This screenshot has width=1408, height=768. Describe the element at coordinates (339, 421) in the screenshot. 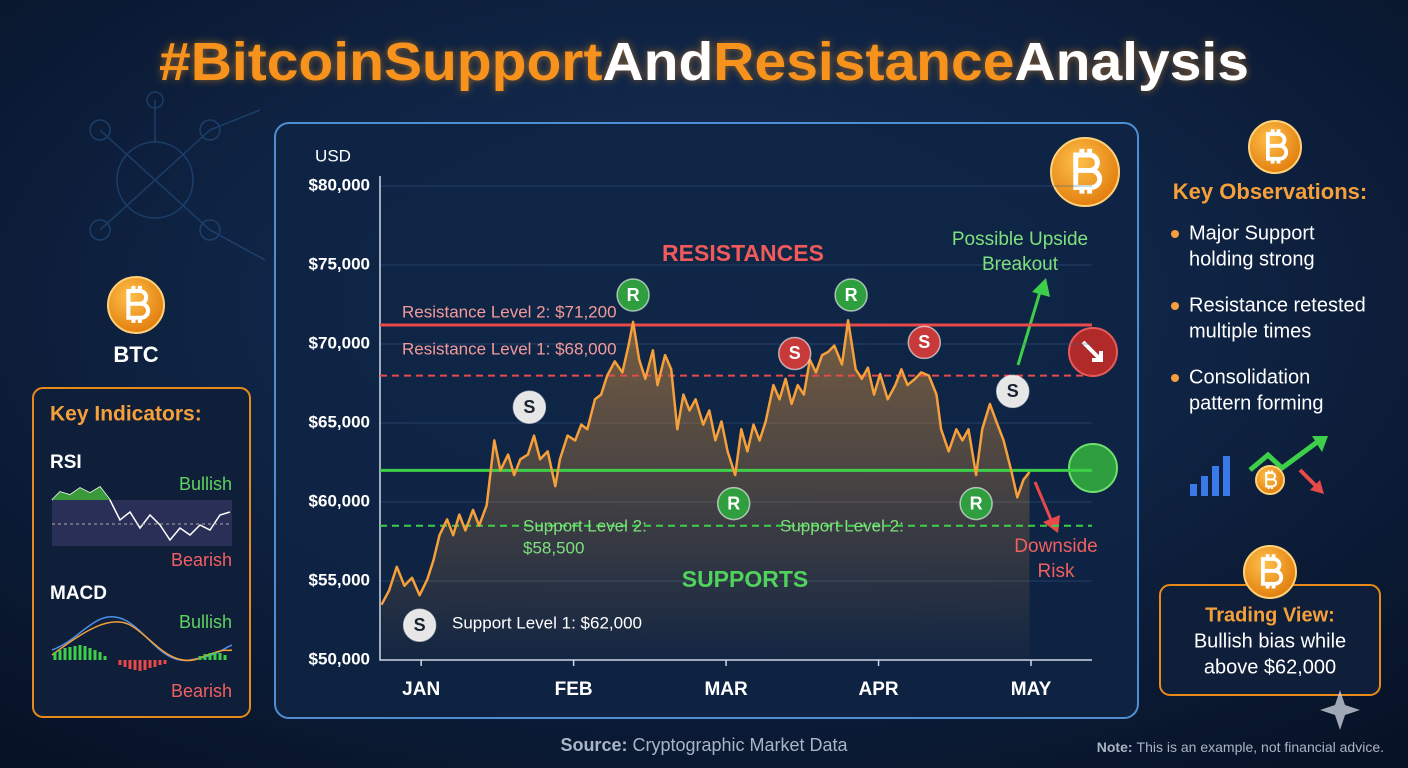

I see `y-tick-label: $65,000` at that location.